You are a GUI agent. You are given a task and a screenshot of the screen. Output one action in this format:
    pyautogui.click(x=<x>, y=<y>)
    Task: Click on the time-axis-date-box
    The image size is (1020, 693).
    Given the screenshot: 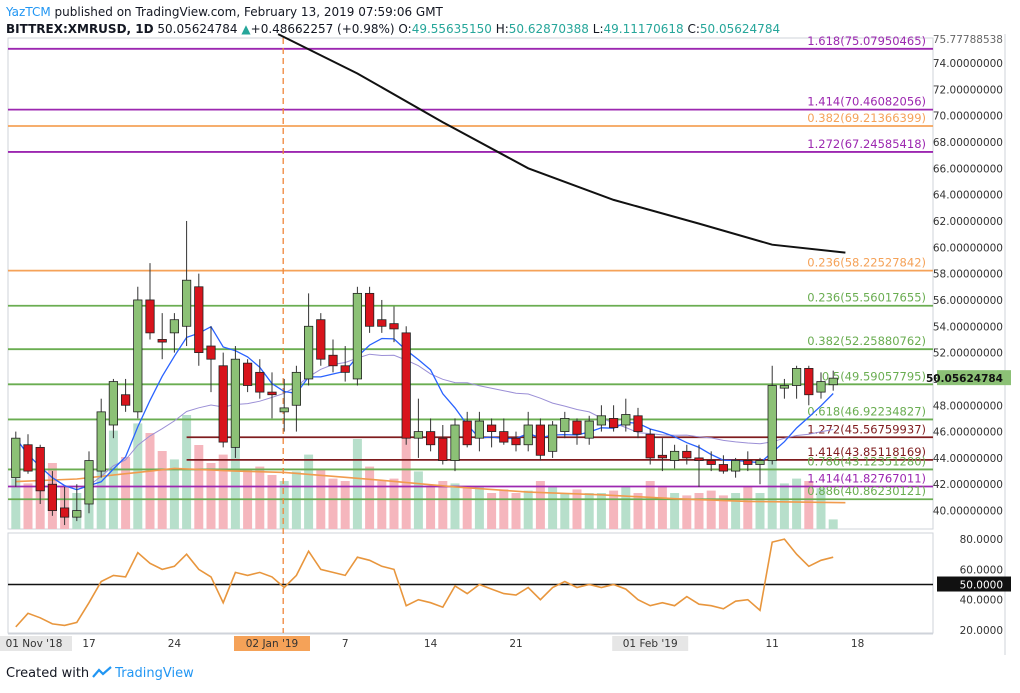 What is the action you would take?
    pyautogui.click(x=650, y=643)
    